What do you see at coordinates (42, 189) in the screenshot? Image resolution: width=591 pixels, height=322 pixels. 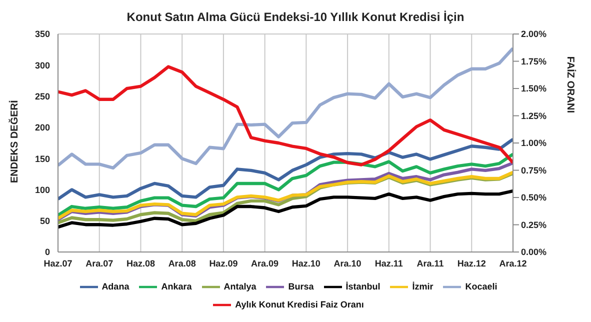 I see `y-tick-label: 100` at bounding box center [42, 189].